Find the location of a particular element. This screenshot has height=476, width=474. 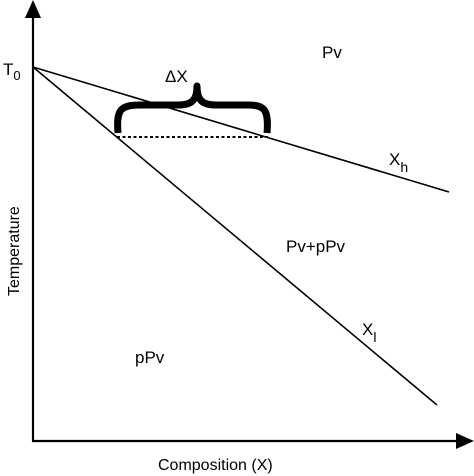

origin-label: T0 is located at coordinates (12, 71).